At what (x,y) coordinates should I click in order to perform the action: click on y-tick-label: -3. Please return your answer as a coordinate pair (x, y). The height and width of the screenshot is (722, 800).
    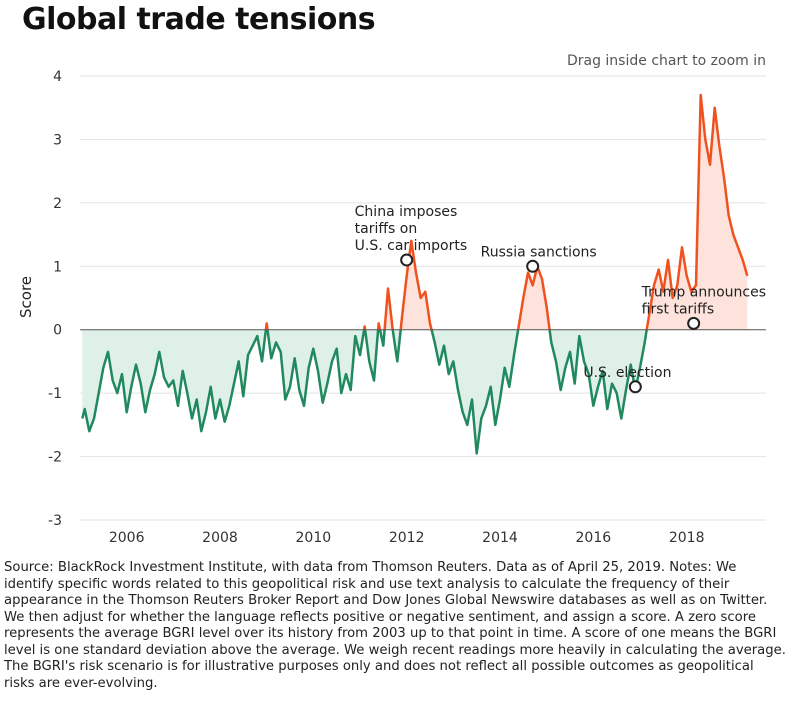
    Looking at the image, I should click on (55, 521).